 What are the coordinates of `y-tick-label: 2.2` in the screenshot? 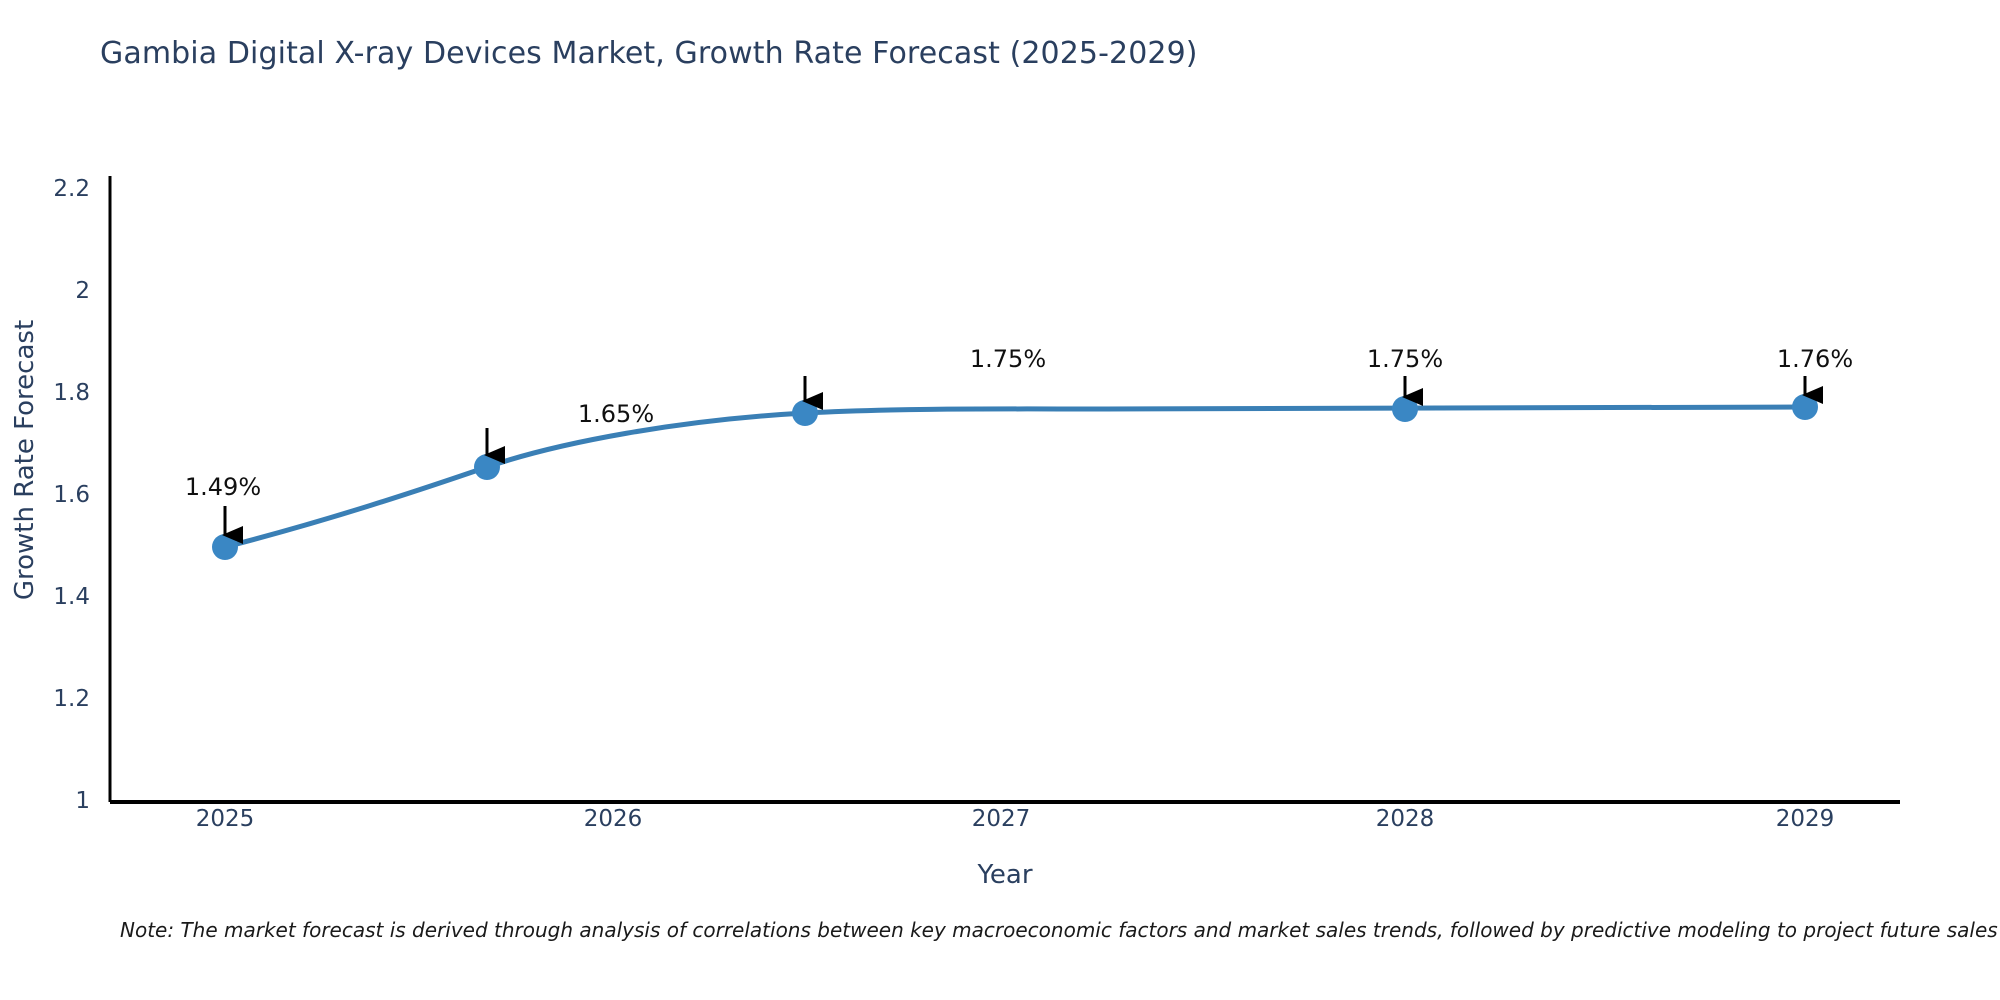 It's located at (71, 189).